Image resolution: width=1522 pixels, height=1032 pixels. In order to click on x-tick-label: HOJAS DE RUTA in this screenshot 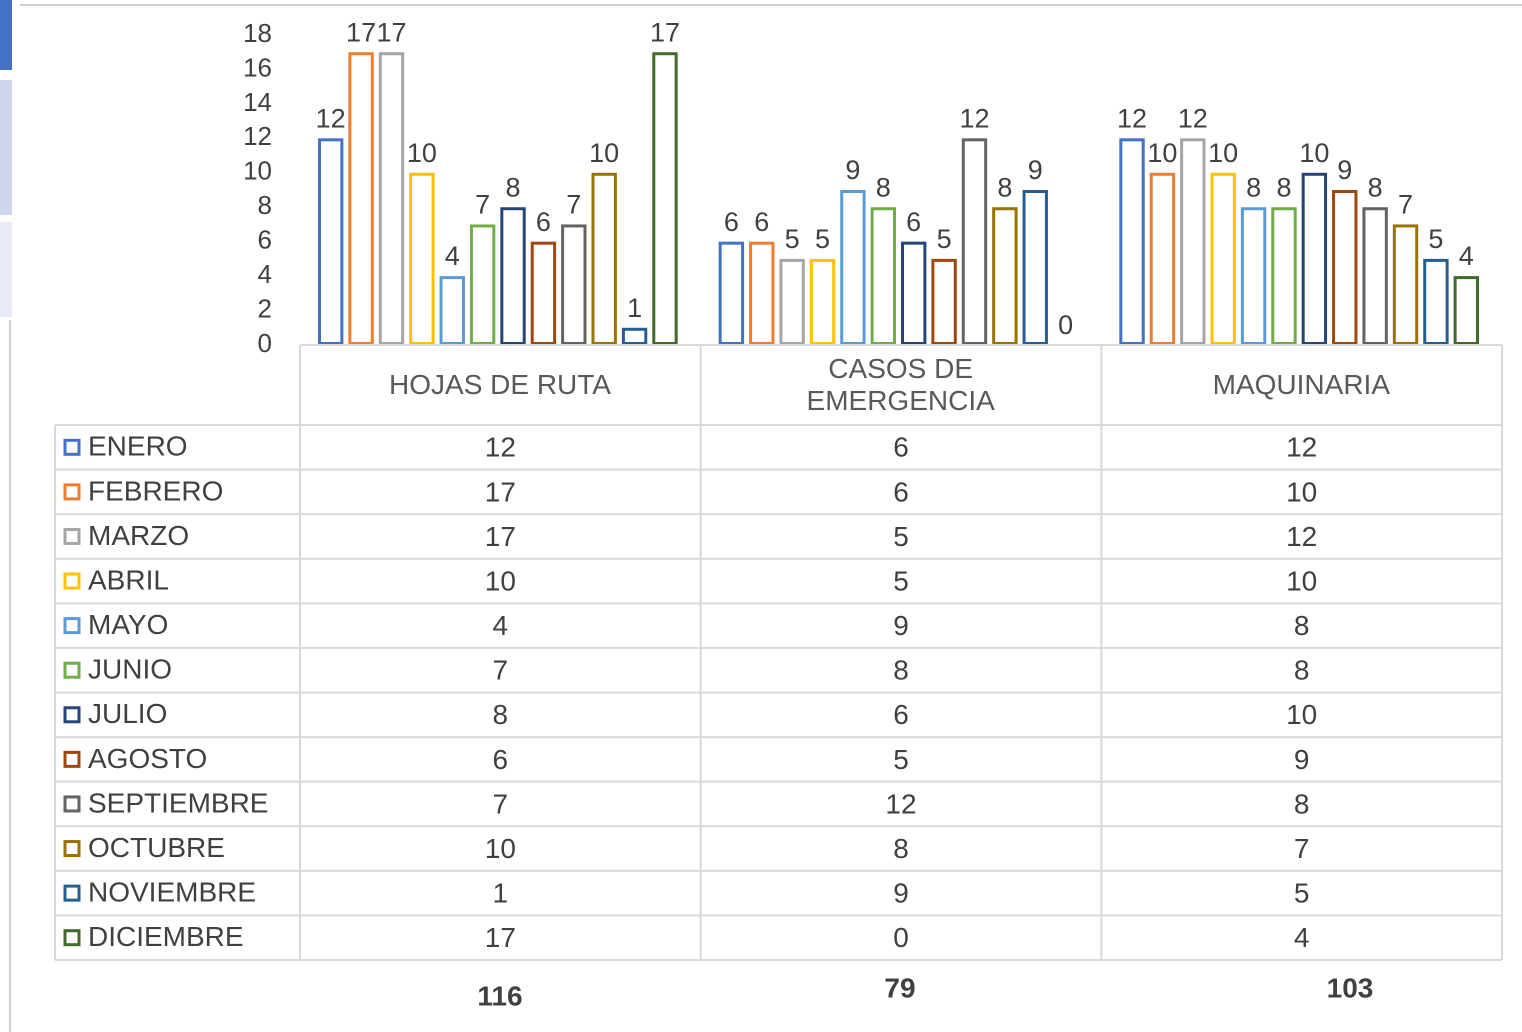, I will do `click(500, 385)`.